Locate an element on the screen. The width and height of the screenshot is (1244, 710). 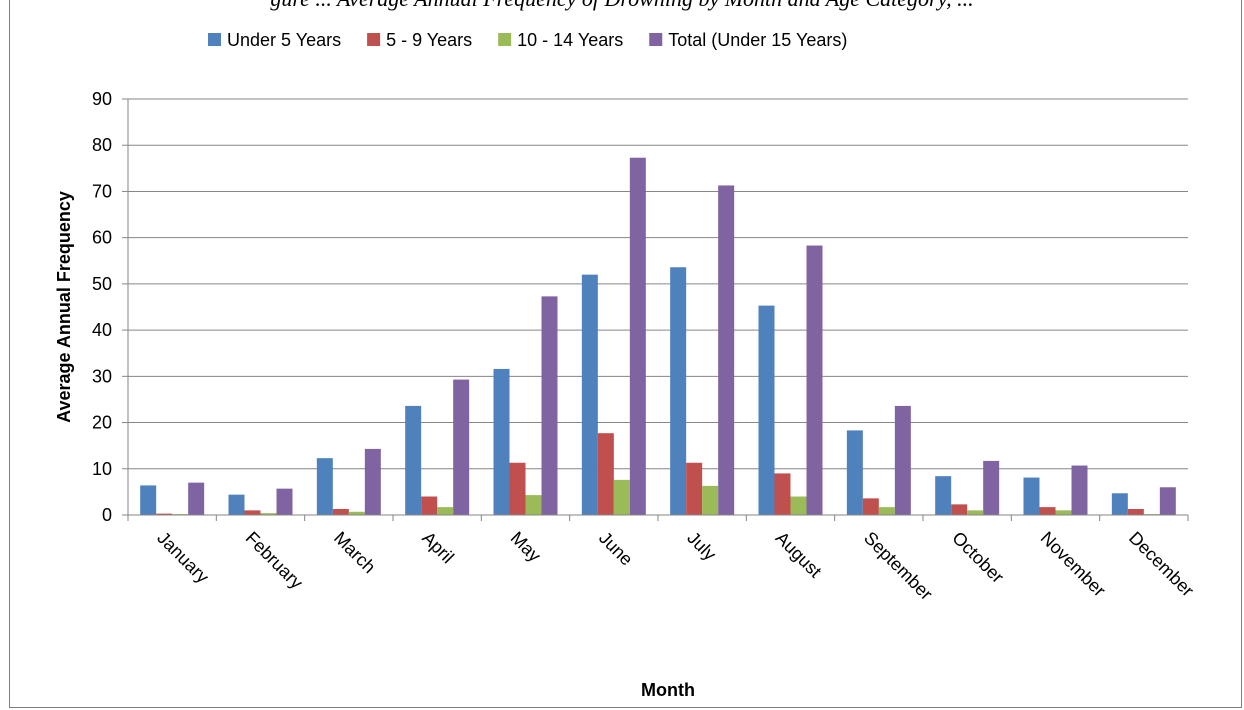
bar-5-9-years-april is located at coordinates (429, 505).